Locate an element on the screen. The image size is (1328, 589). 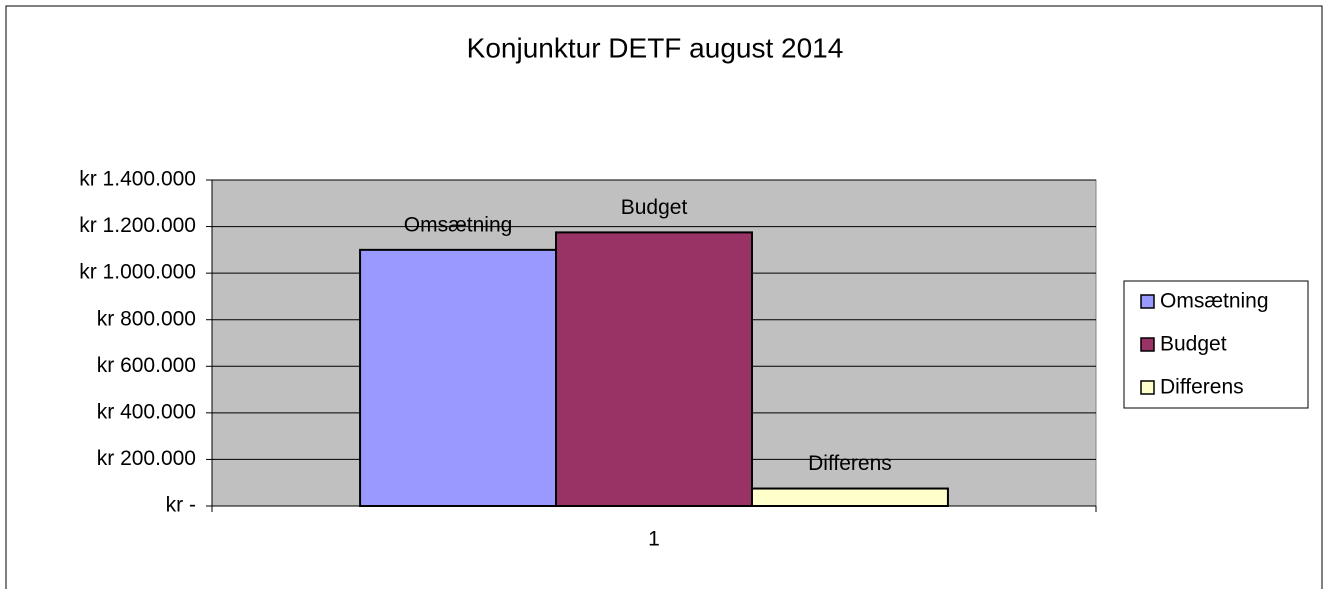
y-tick-label: kr 200.000 is located at coordinates (146, 458).